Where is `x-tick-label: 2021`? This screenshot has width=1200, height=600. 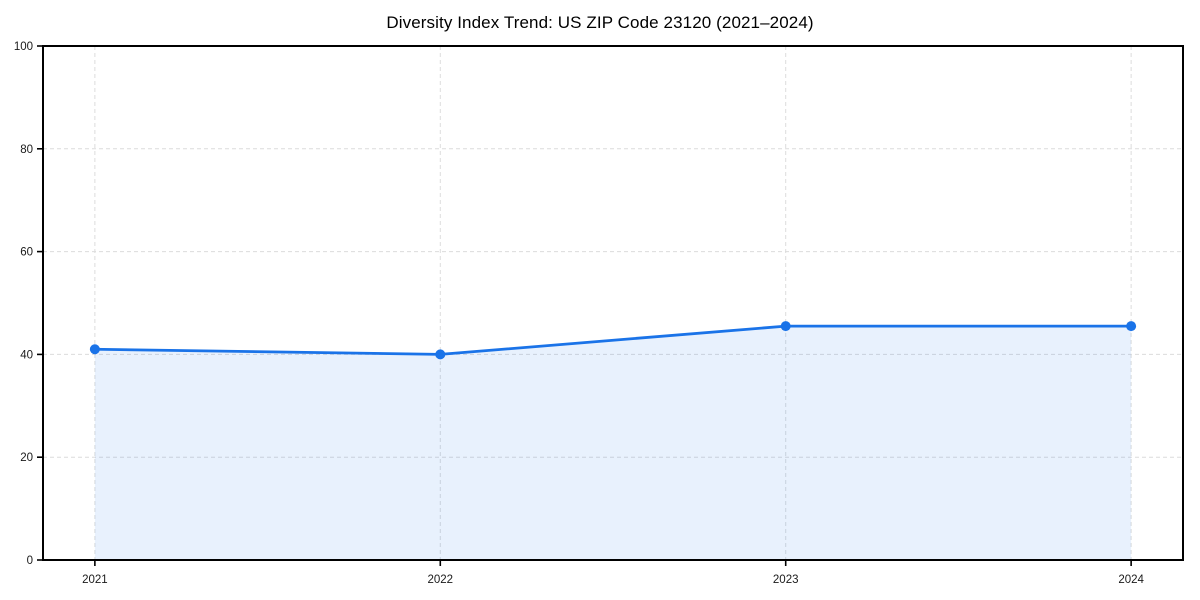 x-tick-label: 2021 is located at coordinates (95, 580).